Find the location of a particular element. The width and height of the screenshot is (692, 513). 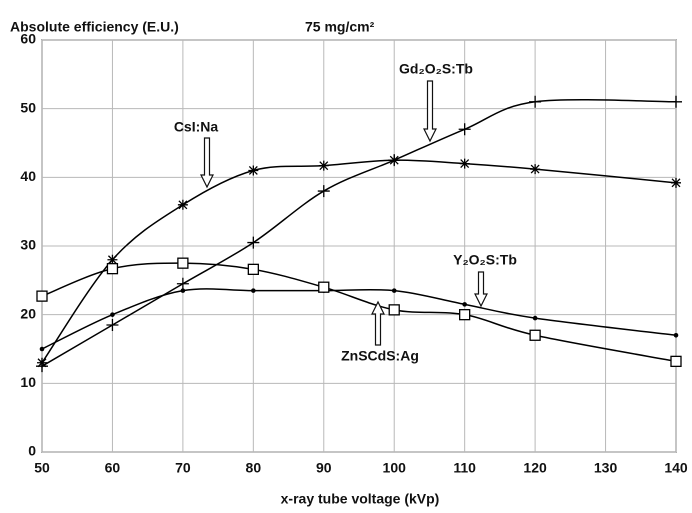

series-label: Y₂O₂S:Tb is located at coordinates (485, 260).